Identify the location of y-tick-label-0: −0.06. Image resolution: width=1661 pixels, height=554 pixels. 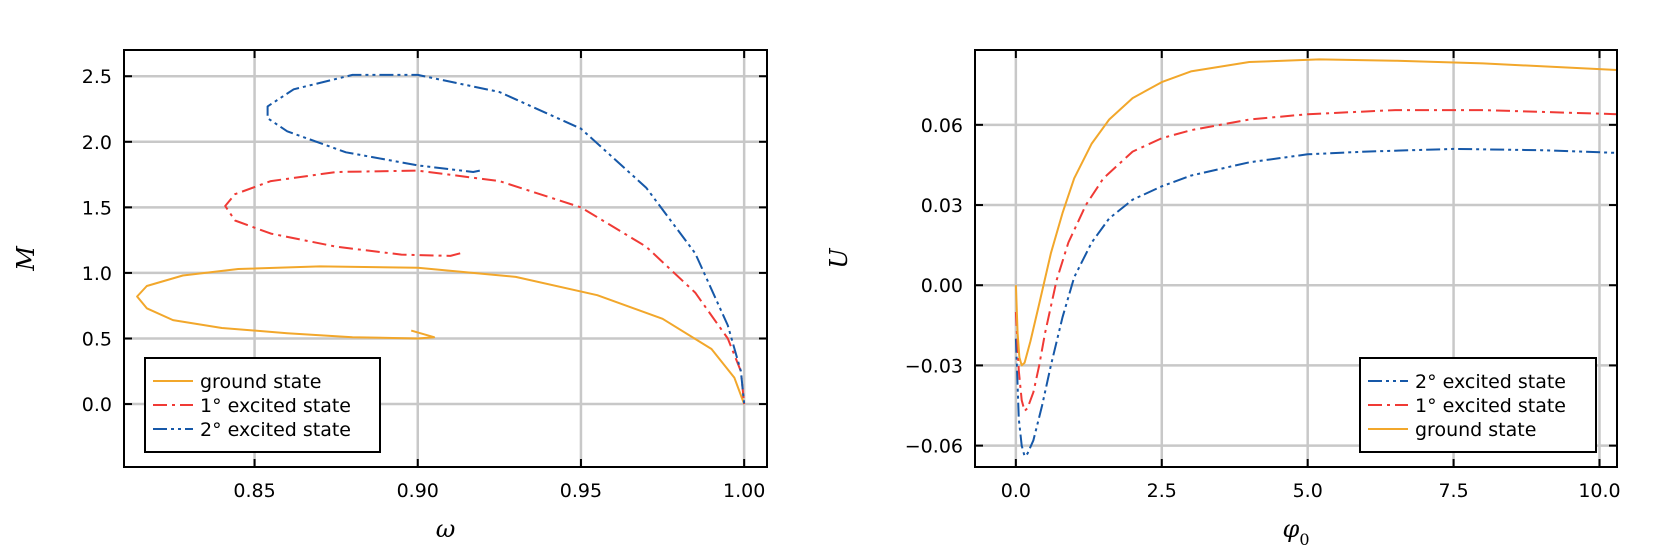
(934, 447).